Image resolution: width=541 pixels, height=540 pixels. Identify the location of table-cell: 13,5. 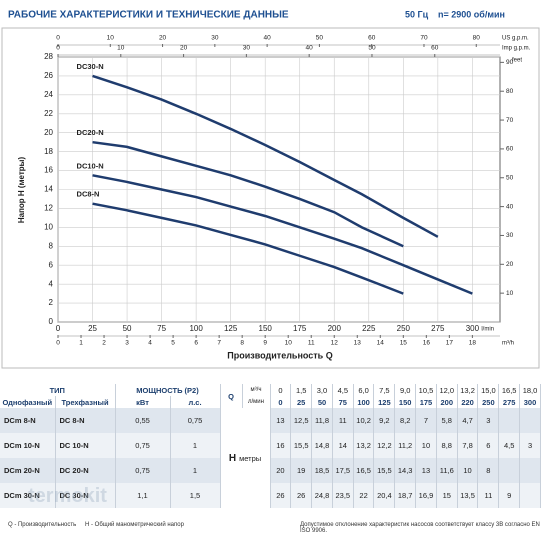
(468, 495).